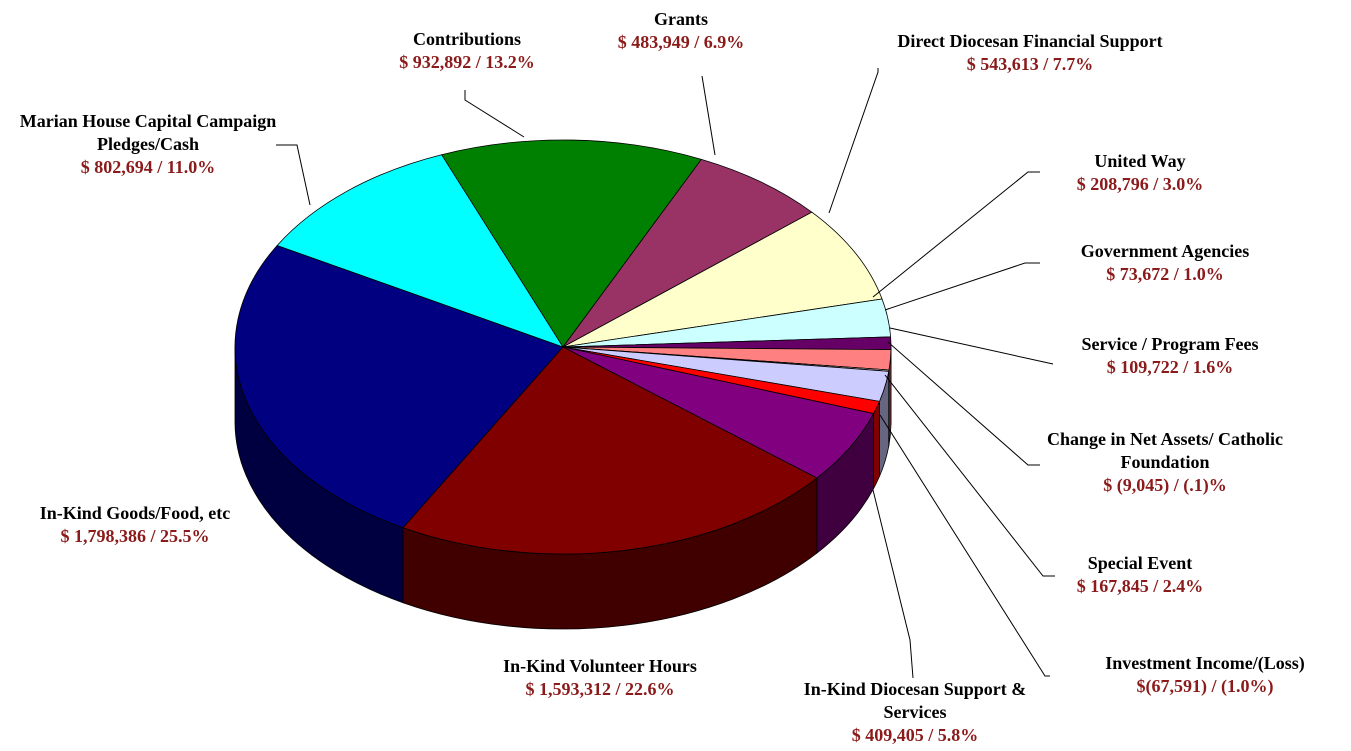  I want to click on label-contributions: Contributions $ 932,892 / 13.2%, so click(467, 50).